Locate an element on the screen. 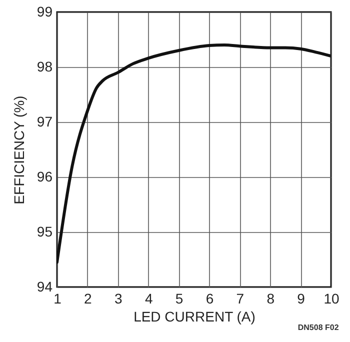 The height and width of the screenshot is (342, 350). x-tick-label: 10 is located at coordinates (332, 298).